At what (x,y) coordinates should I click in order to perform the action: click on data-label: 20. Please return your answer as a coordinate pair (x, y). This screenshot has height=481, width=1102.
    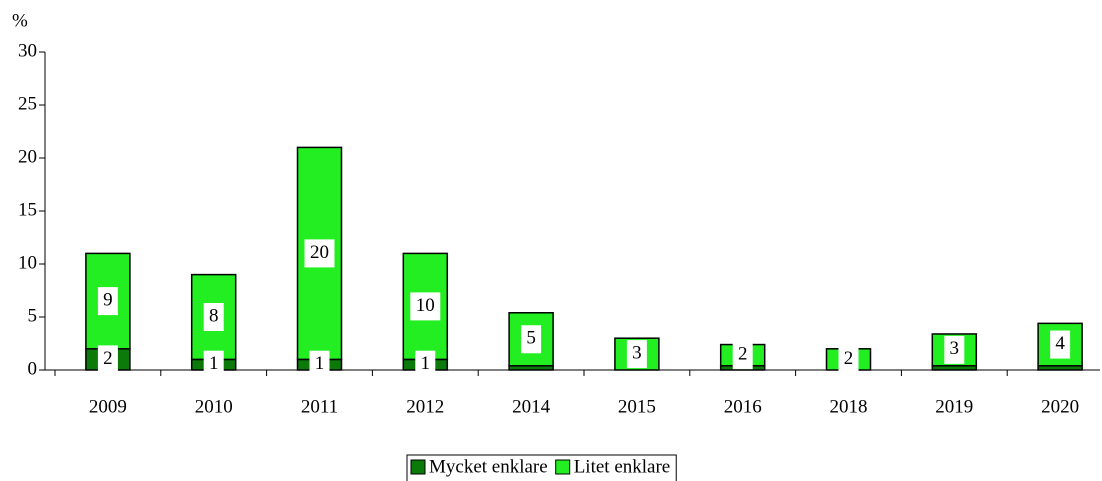
    Looking at the image, I should click on (319, 252).